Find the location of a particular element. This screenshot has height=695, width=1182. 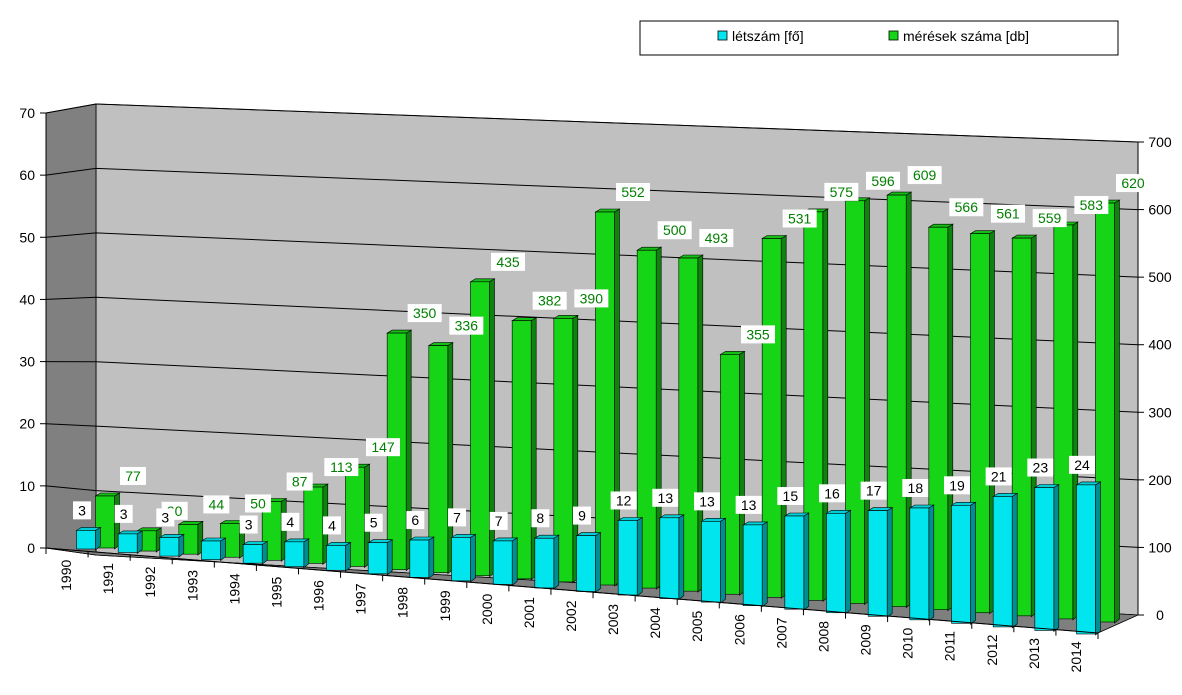

data-label-meresek-text: 500 is located at coordinates (675, 230).